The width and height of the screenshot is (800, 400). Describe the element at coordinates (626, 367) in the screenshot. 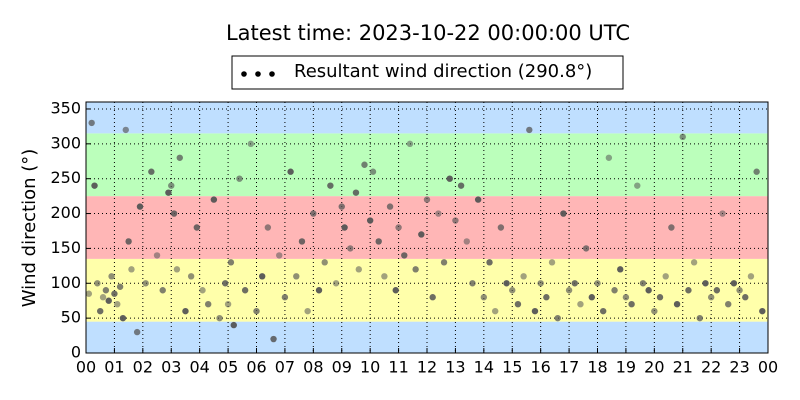

I see `x-tick-label: 19` at that location.